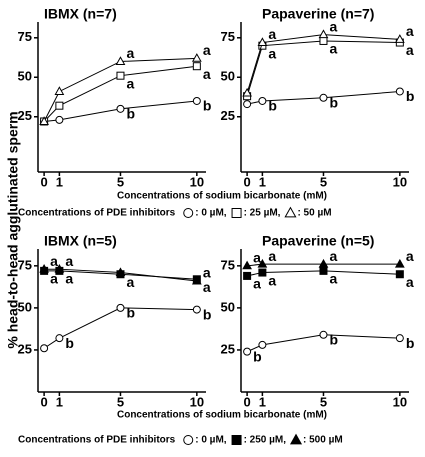 This screenshot has height=457, width=425. I want to click on legend-label: : 25 µM,, so click(262, 213).